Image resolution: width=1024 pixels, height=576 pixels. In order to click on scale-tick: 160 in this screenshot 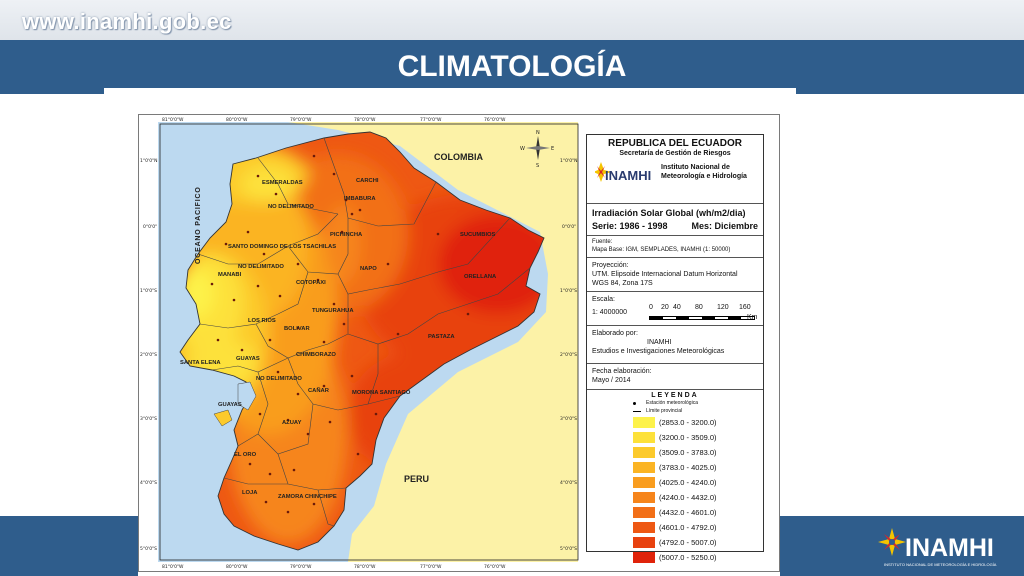, I will do `click(745, 307)`.